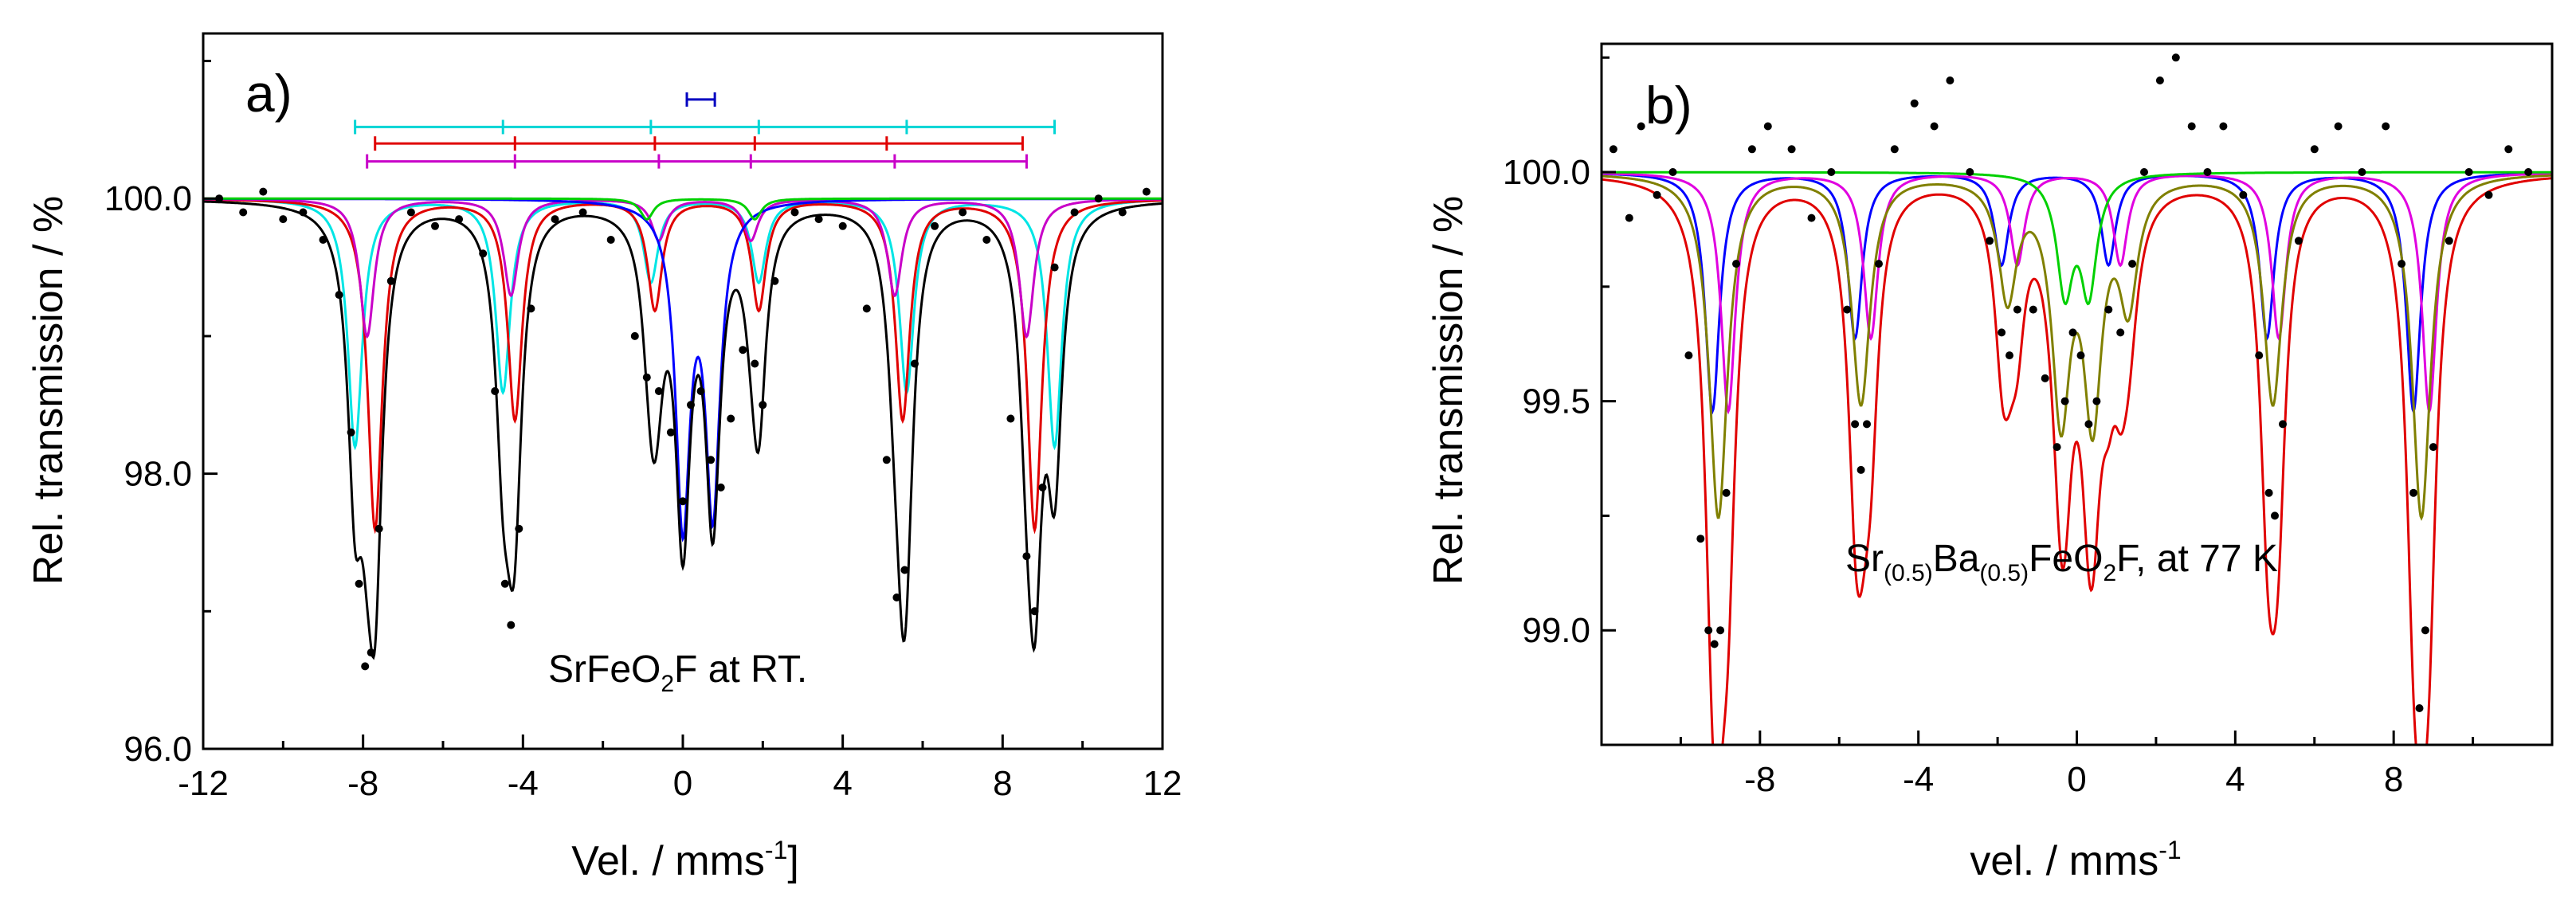 This screenshot has width=2576, height=901. Describe the element at coordinates (362, 784) in the screenshot. I see `panel-a-x-tick-label: -8` at that location.